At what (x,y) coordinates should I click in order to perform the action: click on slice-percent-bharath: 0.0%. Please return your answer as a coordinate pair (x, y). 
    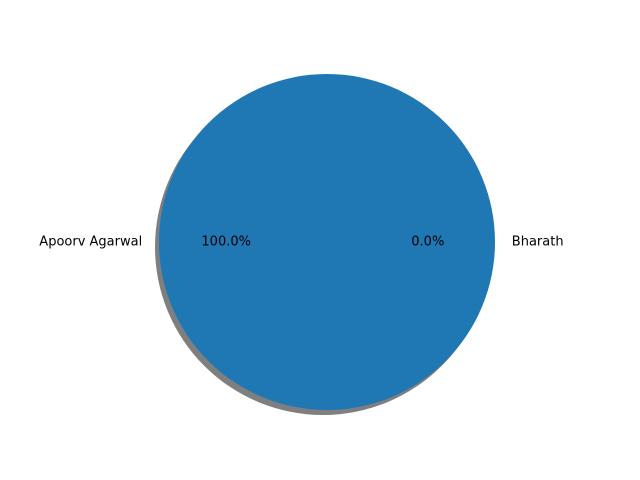
    Looking at the image, I should click on (427, 242).